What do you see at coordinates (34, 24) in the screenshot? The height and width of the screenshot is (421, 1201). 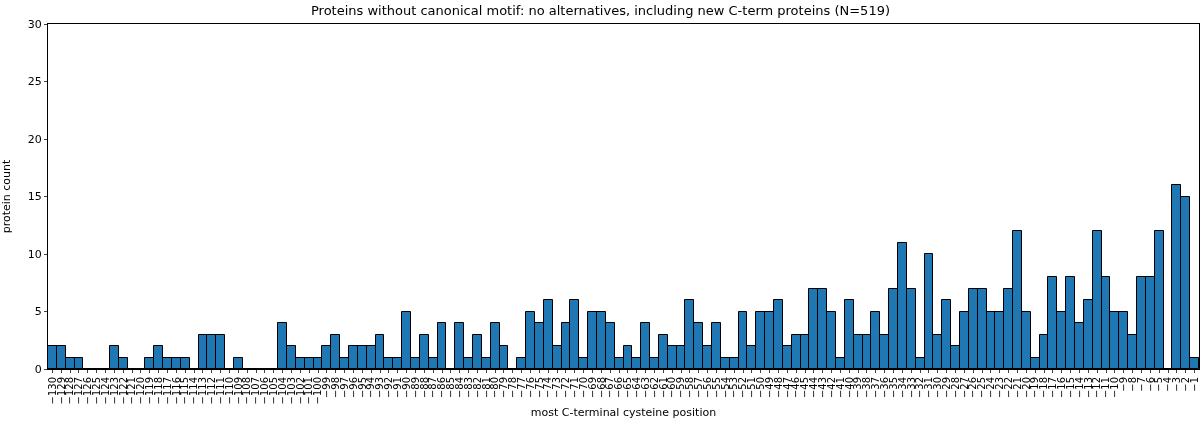 I see `y-tick-label: 30` at bounding box center [34, 24].